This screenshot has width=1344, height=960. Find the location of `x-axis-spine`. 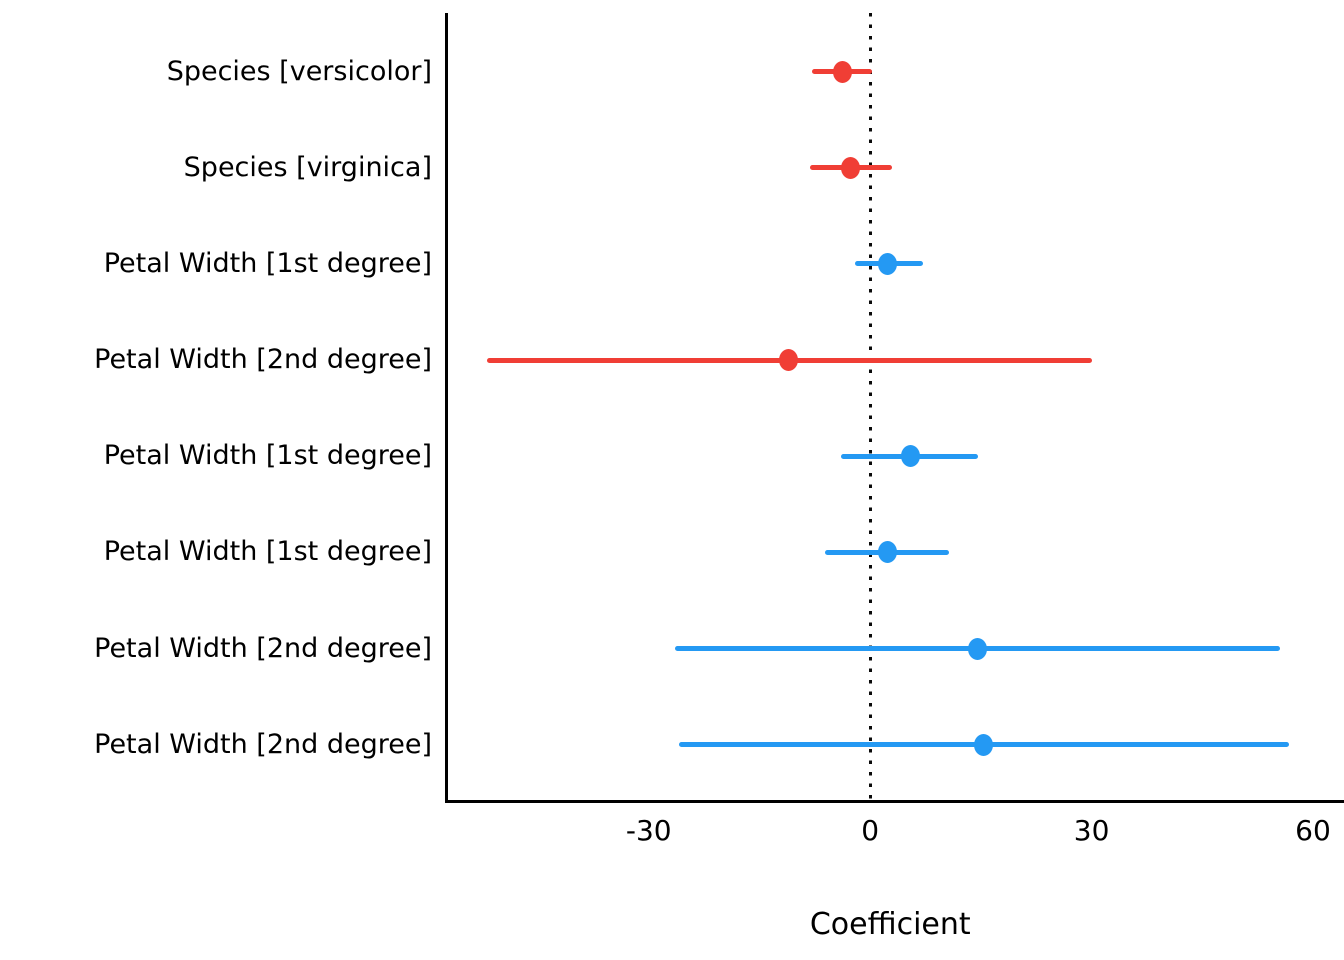

x-axis-spine is located at coordinates (894, 801).